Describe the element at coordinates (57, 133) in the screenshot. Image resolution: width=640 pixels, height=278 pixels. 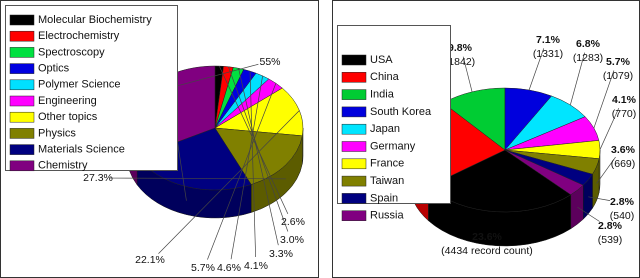
I see `legend-label: Physics` at that location.